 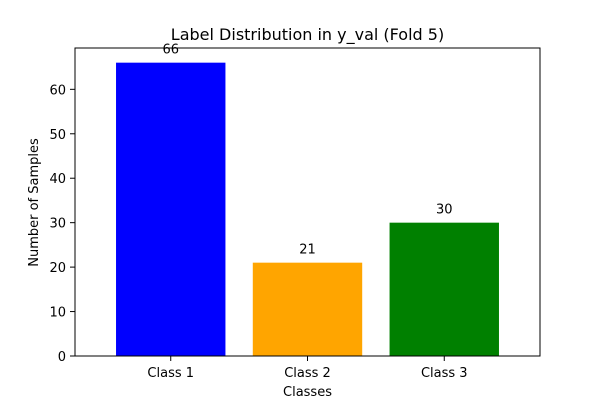 What do you see at coordinates (57, 268) in the screenshot?
I see `y-tick-label: 20` at bounding box center [57, 268].